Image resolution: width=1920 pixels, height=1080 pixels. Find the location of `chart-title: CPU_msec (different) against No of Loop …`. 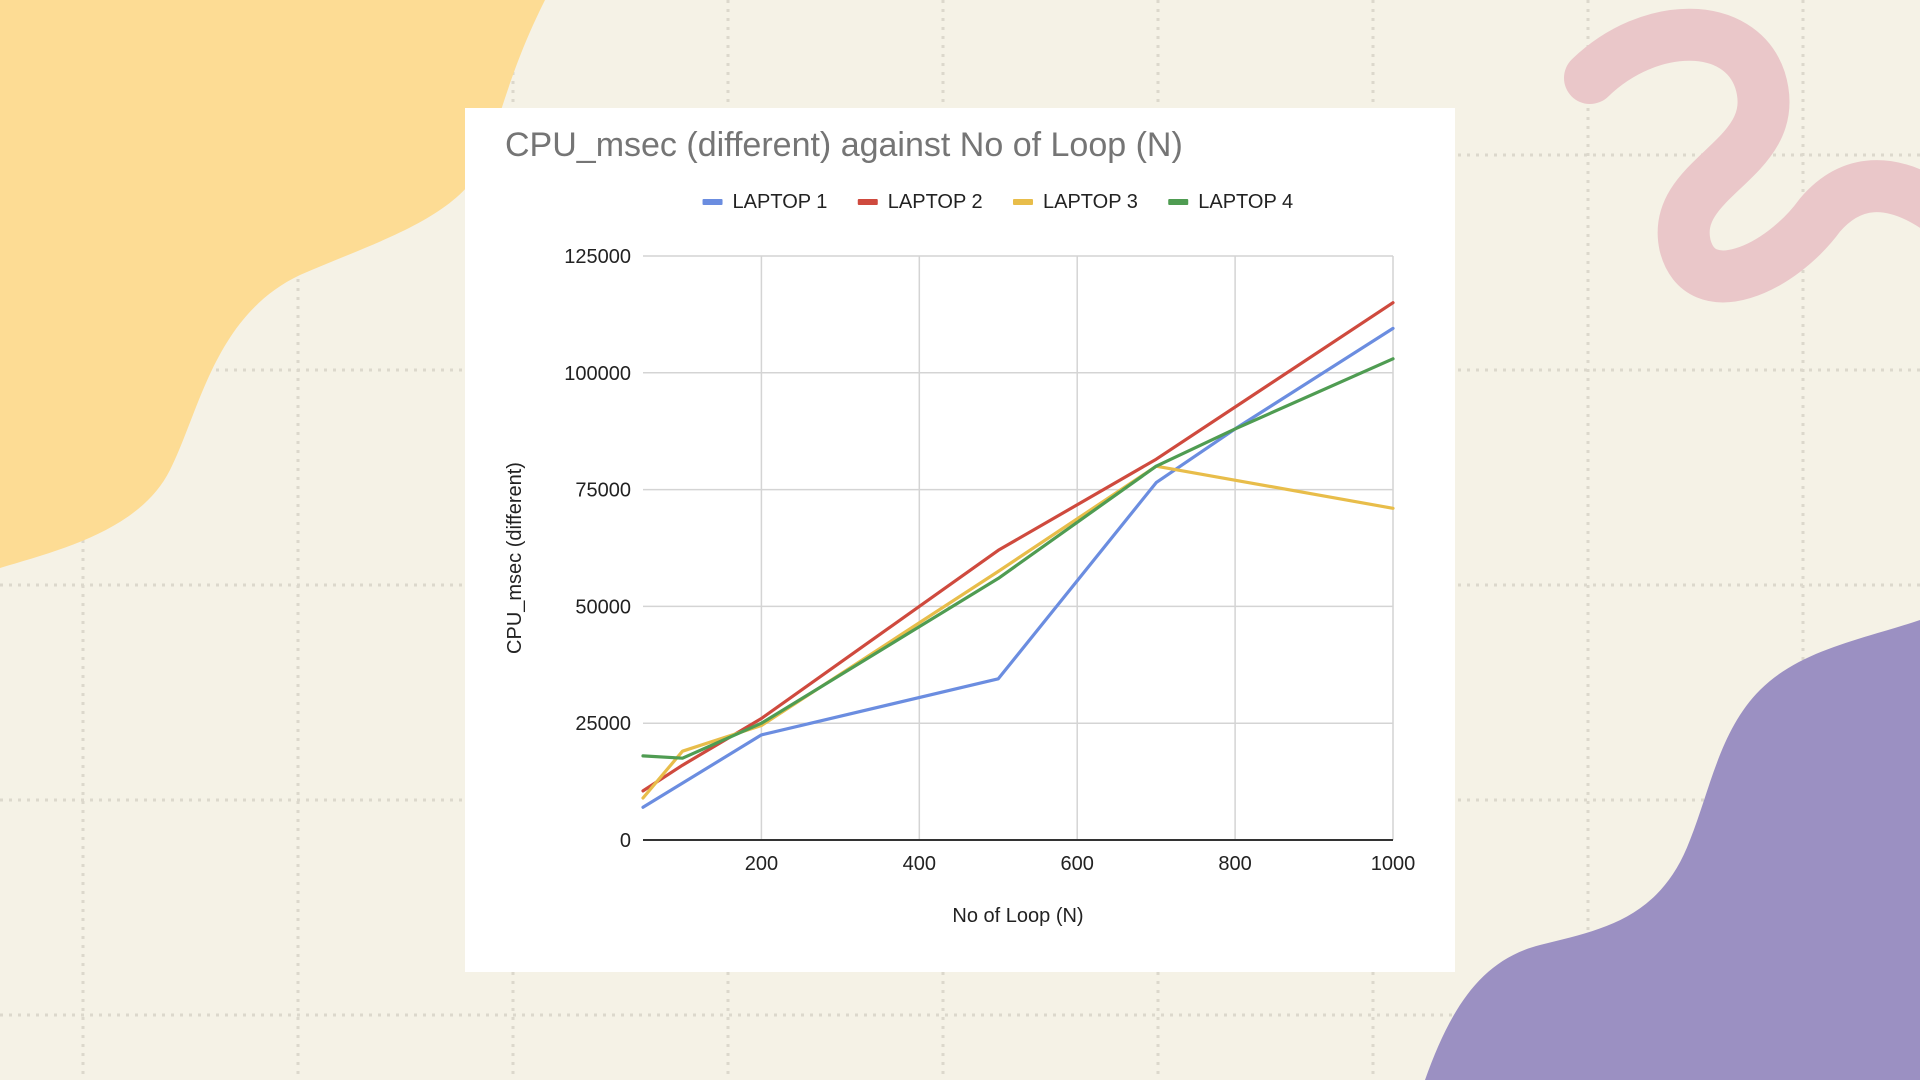

chart-title: CPU_msec (different) against No of Loop … is located at coordinates (844, 145).